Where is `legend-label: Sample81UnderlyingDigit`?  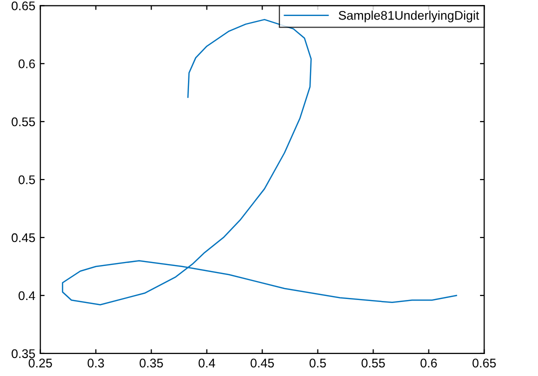
legend-label: Sample81UnderlyingDigit is located at coordinates (409, 16).